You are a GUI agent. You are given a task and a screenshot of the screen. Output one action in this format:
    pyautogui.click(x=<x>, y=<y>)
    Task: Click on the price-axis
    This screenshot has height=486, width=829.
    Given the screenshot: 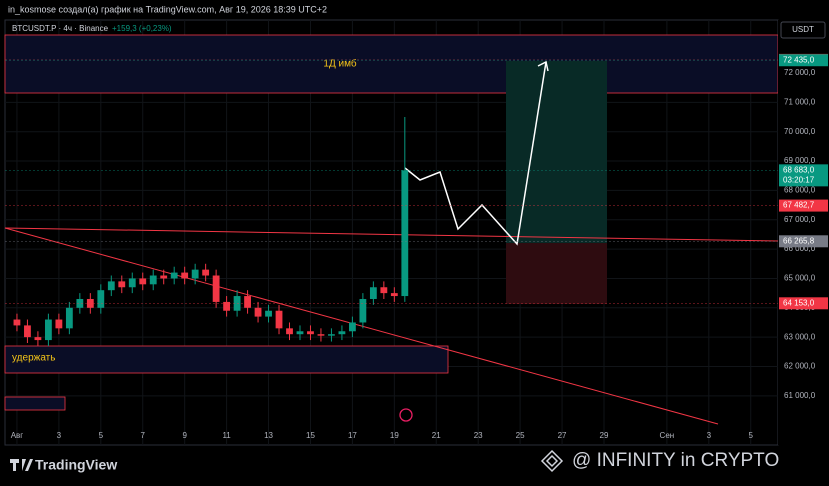 What is the action you would take?
    pyautogui.click(x=803, y=232)
    